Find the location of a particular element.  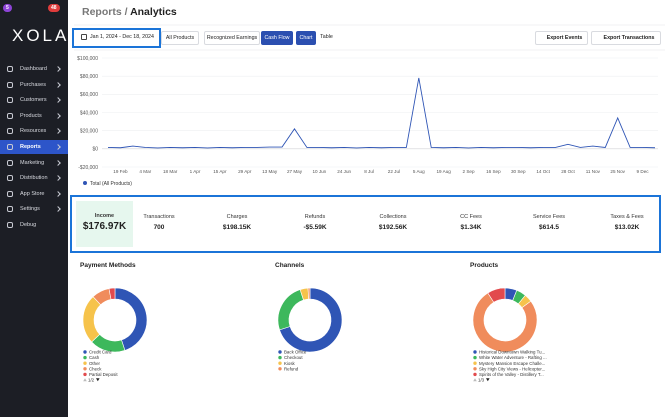

x-tick-label: 9 Dec is located at coordinates (643, 171).